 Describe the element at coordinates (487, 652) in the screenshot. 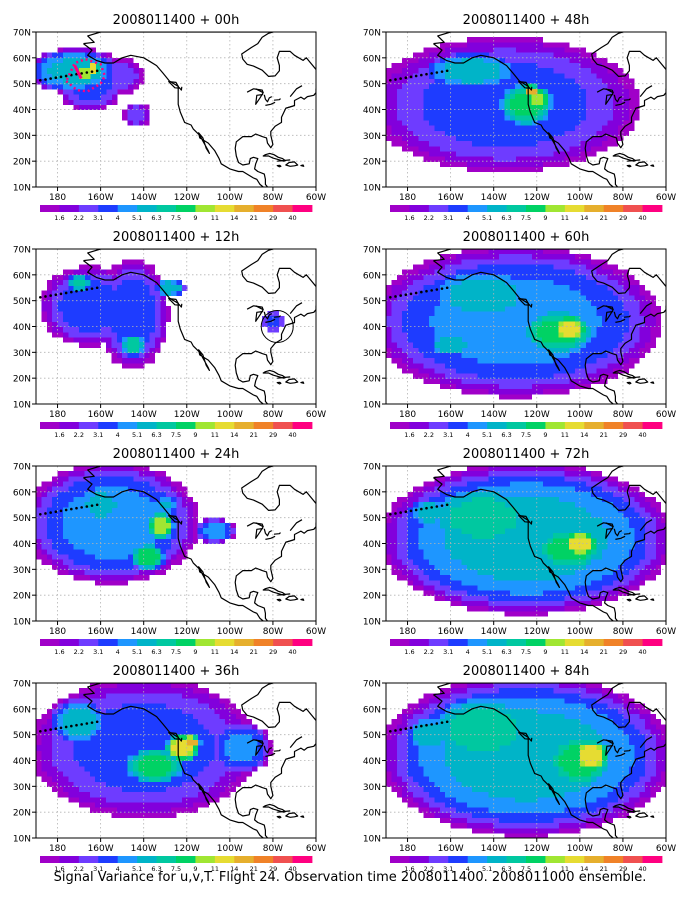

I see `colorbar-label: 5.1` at that location.